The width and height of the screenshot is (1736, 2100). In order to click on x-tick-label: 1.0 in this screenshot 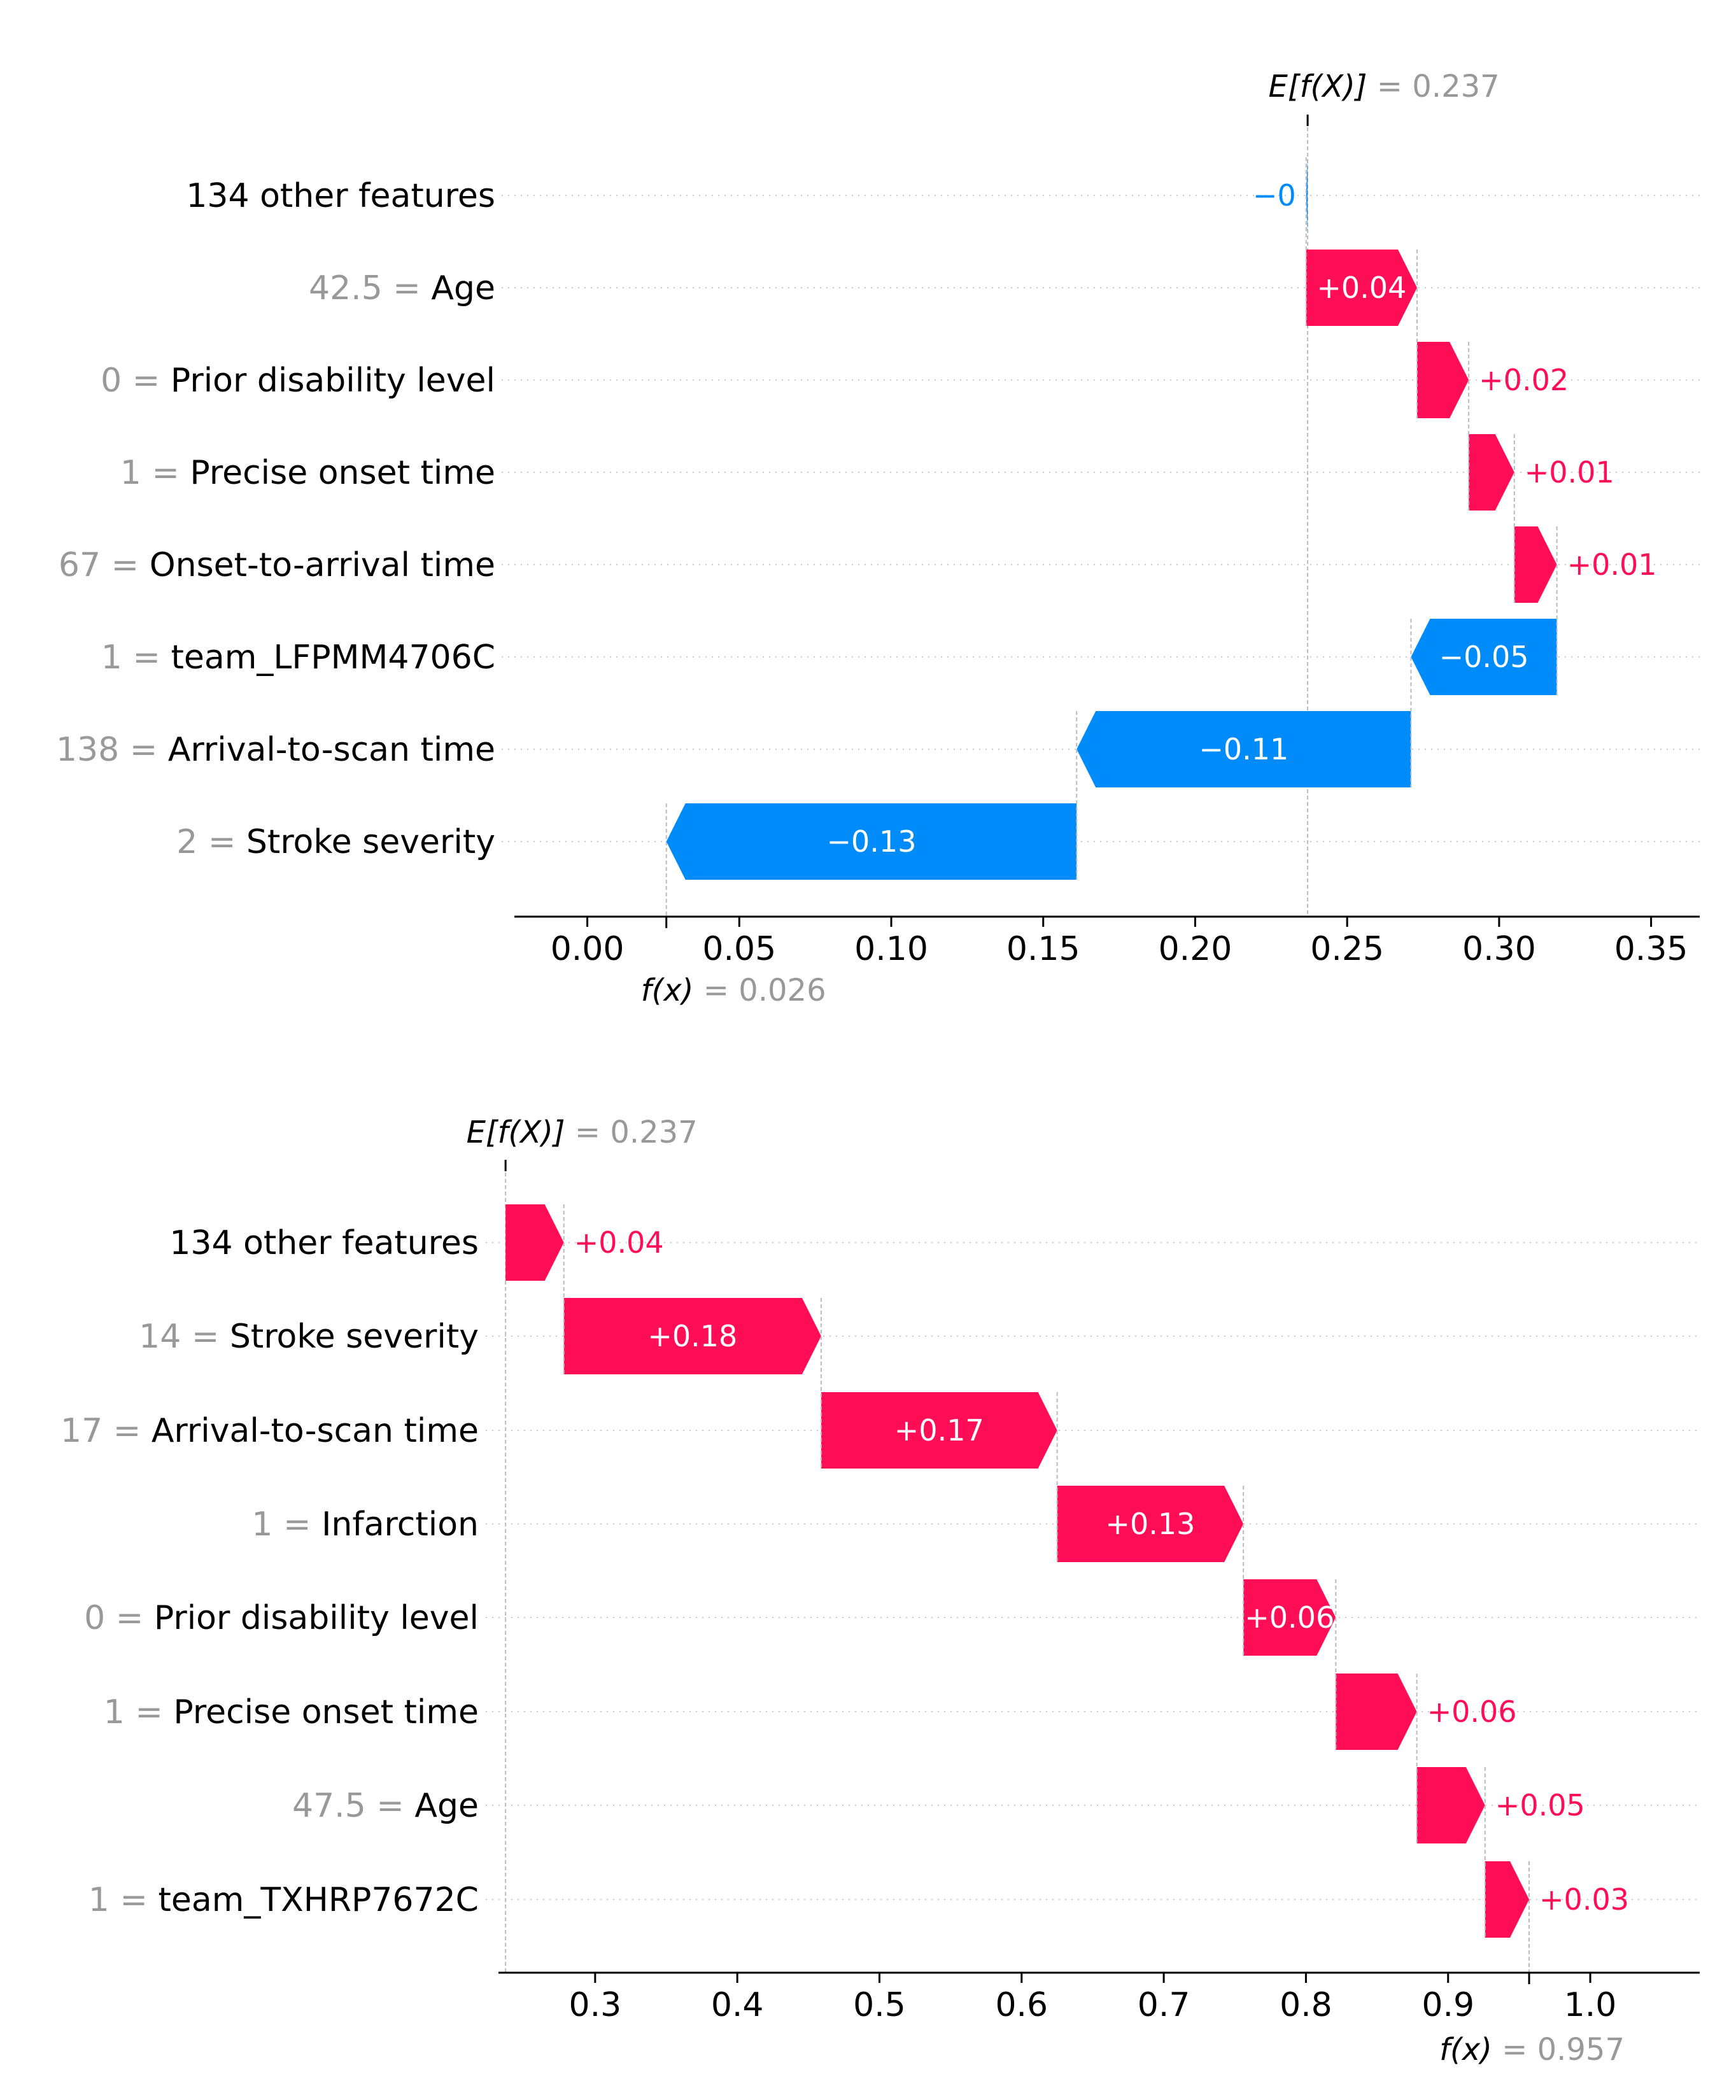, I will do `click(1590, 2005)`.